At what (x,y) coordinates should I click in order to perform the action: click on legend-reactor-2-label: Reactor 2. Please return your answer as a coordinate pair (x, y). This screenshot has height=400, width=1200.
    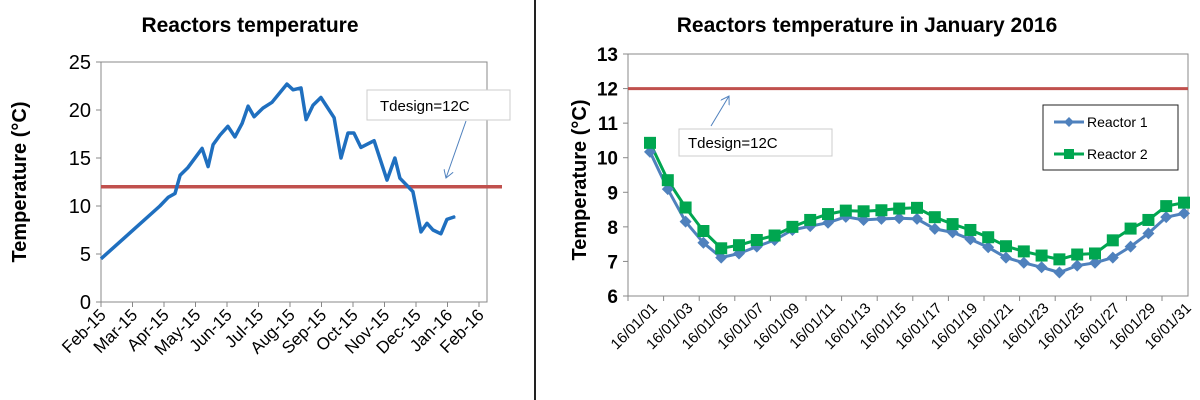
    Looking at the image, I should click on (1117, 154).